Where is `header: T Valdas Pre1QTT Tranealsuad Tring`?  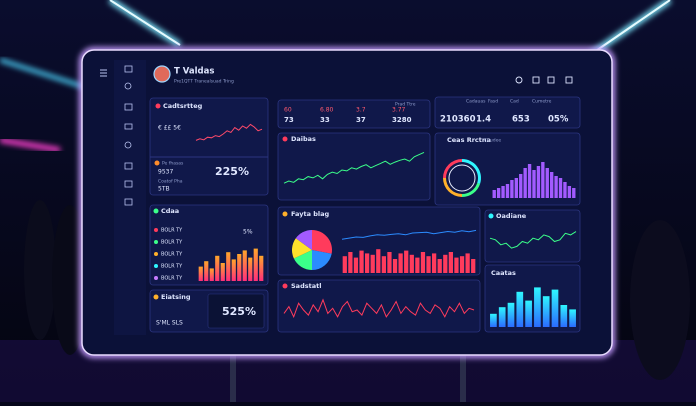 header: T Valdas Pre1QTT Tranealsuad Tring is located at coordinates (363, 75).